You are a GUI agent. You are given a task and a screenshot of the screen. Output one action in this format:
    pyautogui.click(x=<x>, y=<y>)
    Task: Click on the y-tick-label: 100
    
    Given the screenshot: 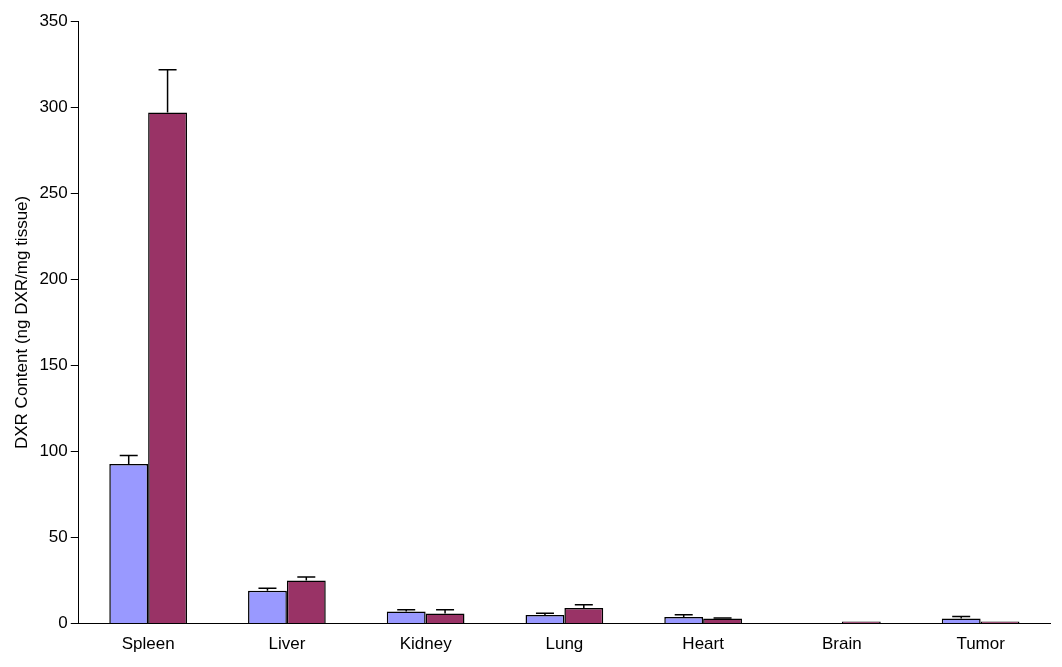 What is the action you would take?
    pyautogui.click(x=53, y=451)
    